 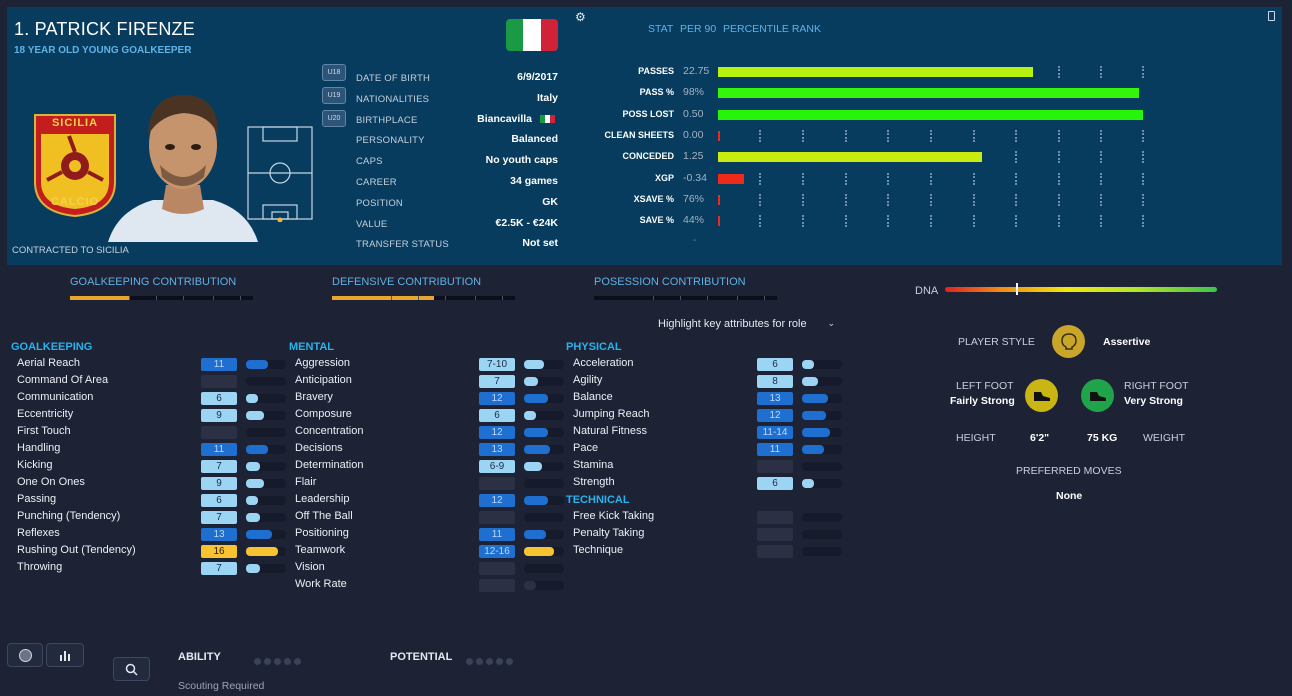 I want to click on attribute-category-mental: MENTAL, so click(x=312, y=347).